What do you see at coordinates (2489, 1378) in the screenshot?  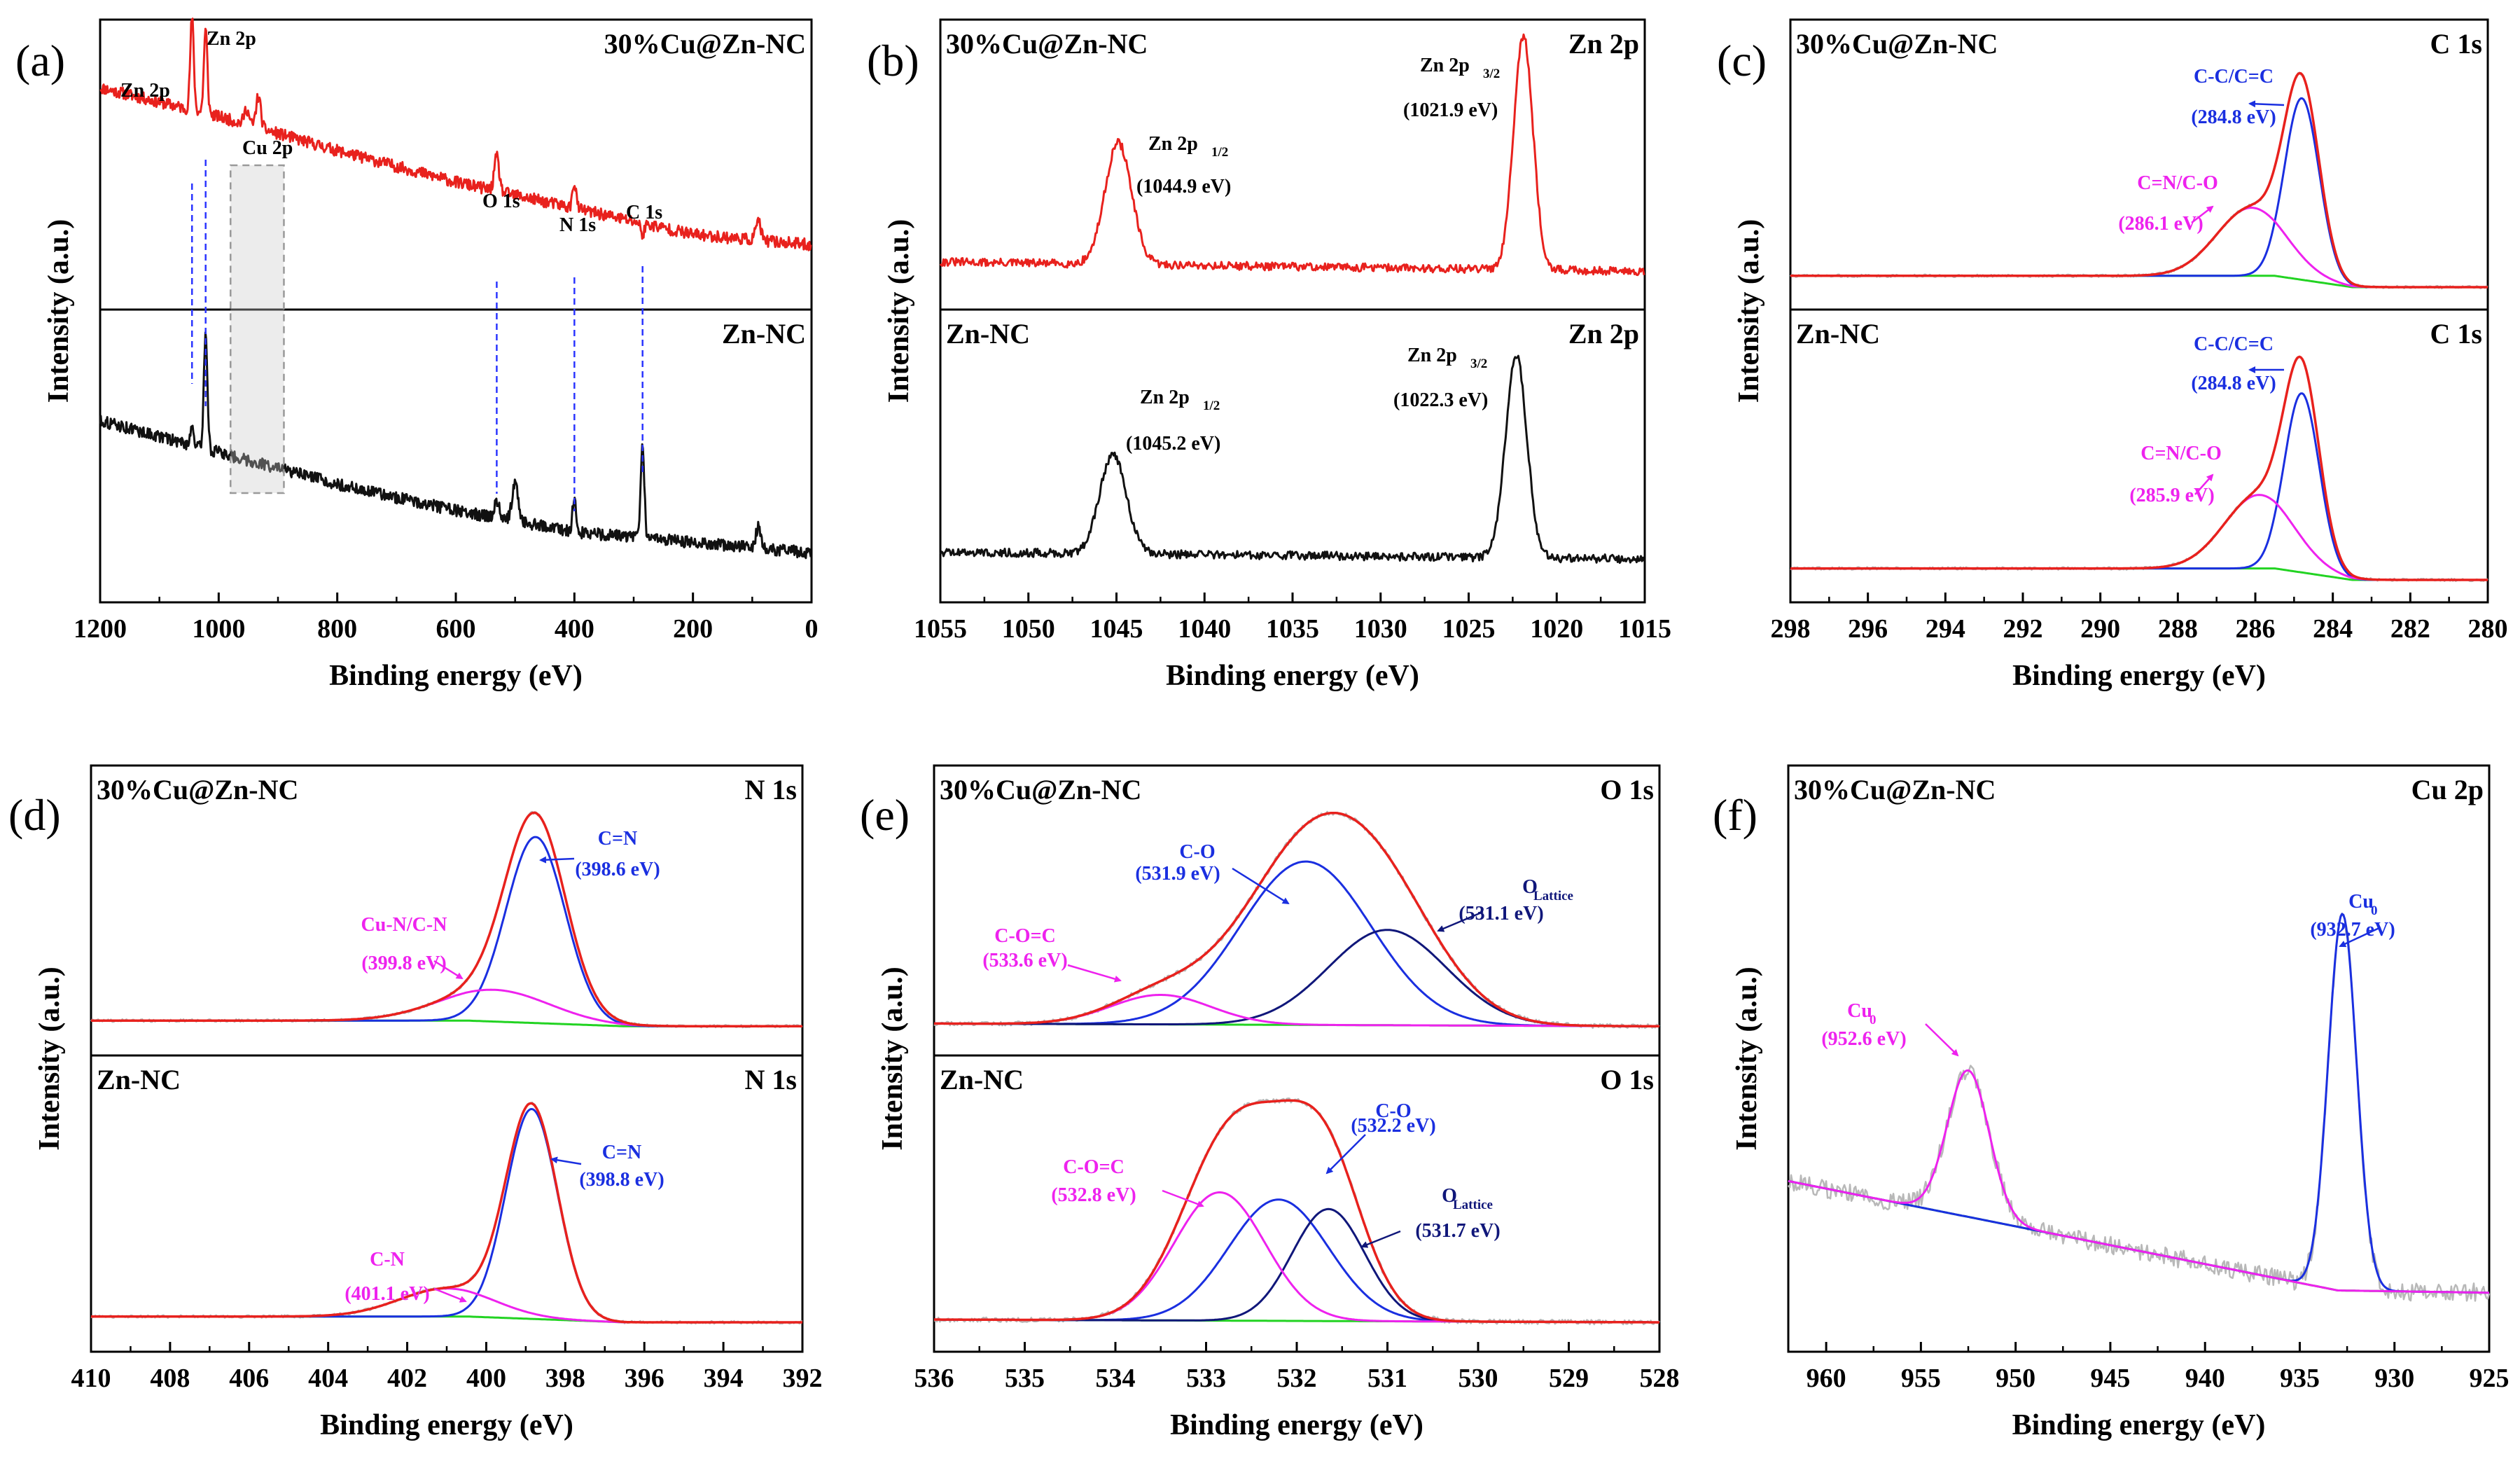 I see `x-tick-label: 925` at bounding box center [2489, 1378].